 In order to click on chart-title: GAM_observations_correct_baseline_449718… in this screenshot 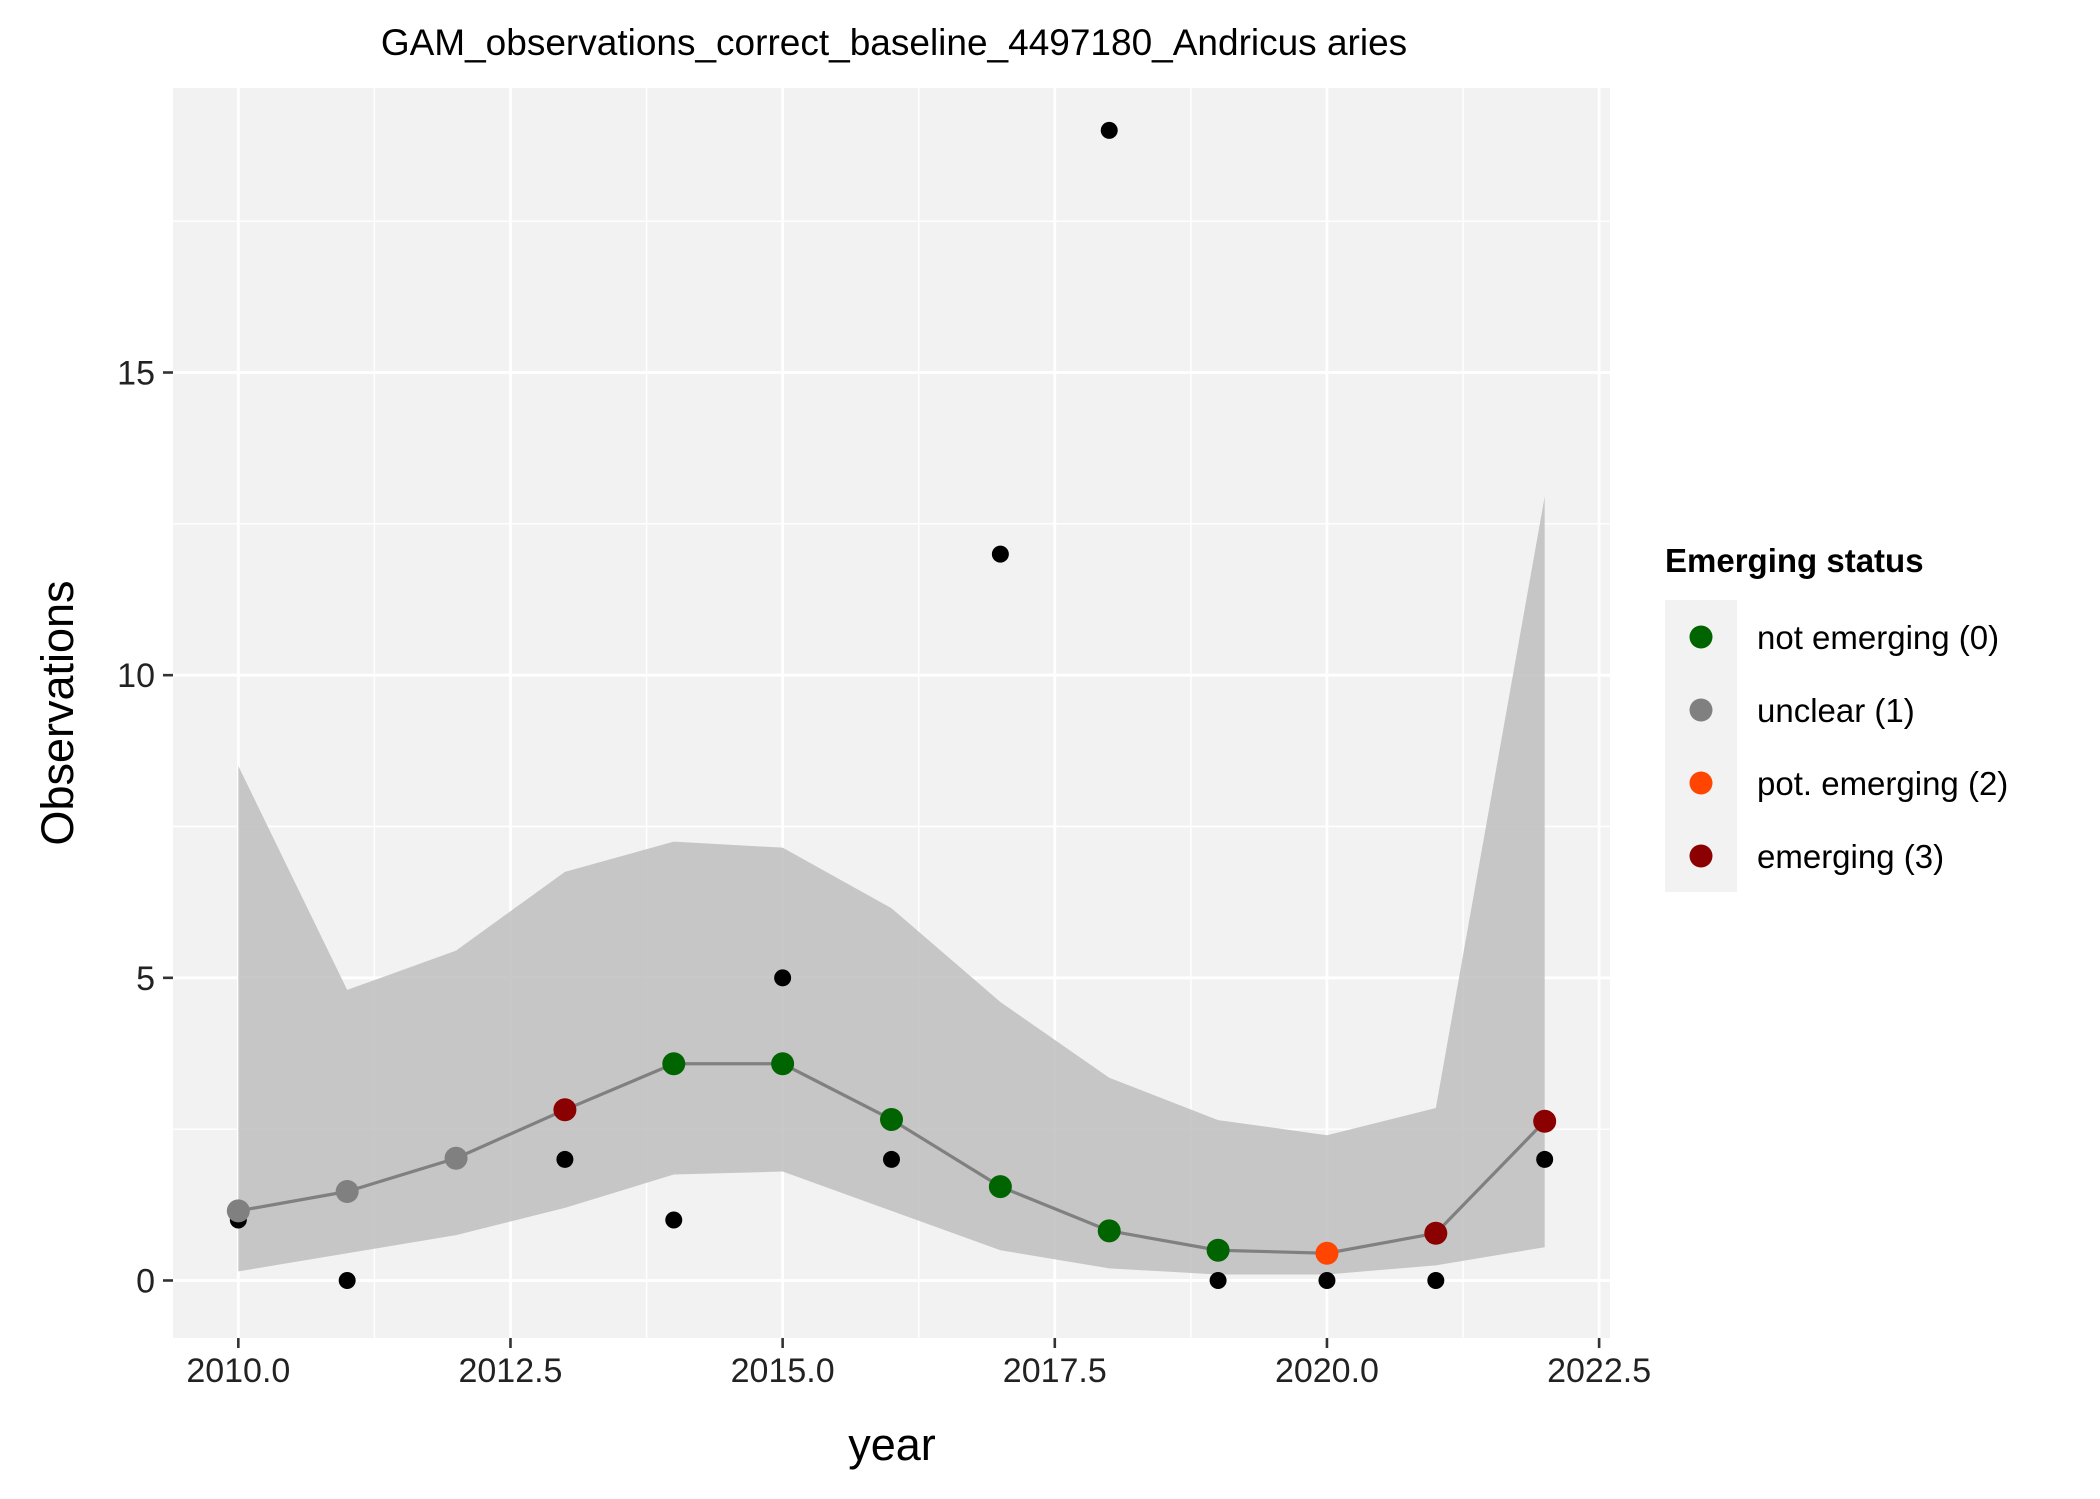, I will do `click(894, 42)`.